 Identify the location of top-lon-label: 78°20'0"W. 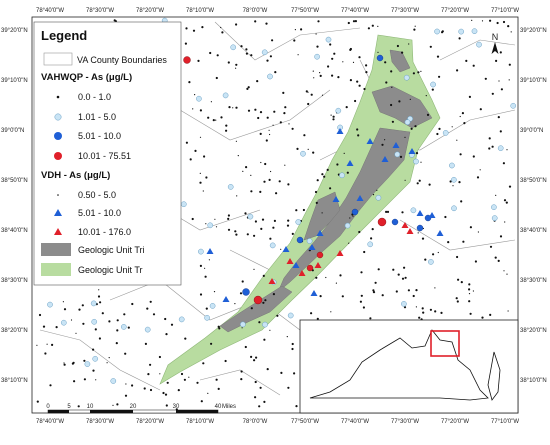
(150, 11).